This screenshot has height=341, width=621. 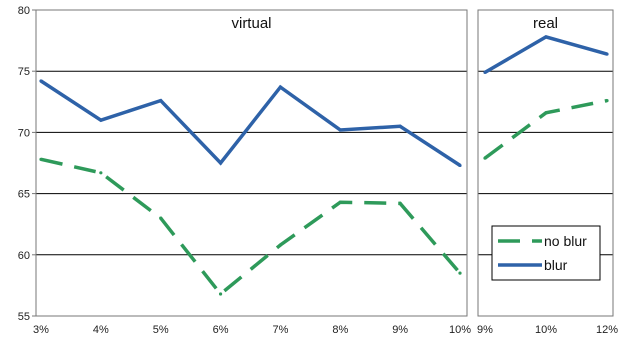 I want to click on x-tick-label-1-0: 9%, so click(x=485, y=330).